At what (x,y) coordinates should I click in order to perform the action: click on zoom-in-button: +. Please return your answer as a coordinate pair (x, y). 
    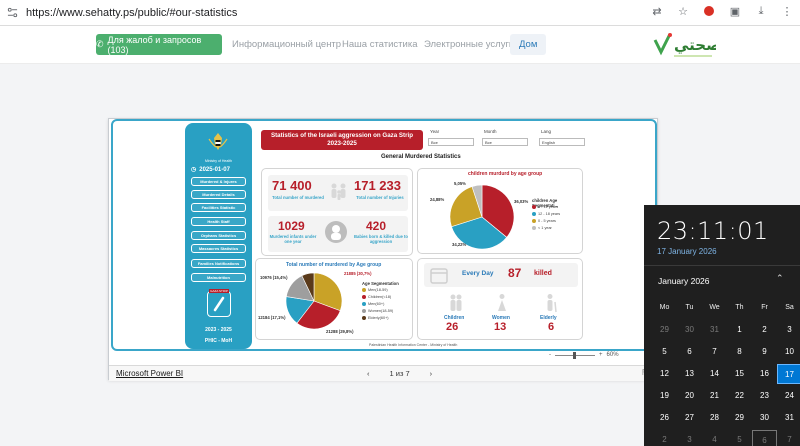
    Looking at the image, I should click on (601, 355).